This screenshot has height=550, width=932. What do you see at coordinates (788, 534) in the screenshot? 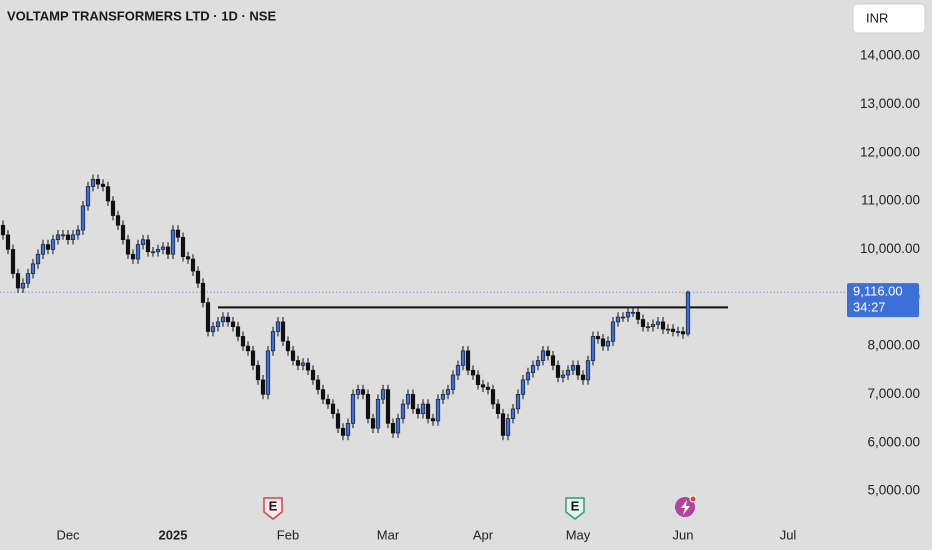
I see `x-tick-label: Jul` at bounding box center [788, 534].